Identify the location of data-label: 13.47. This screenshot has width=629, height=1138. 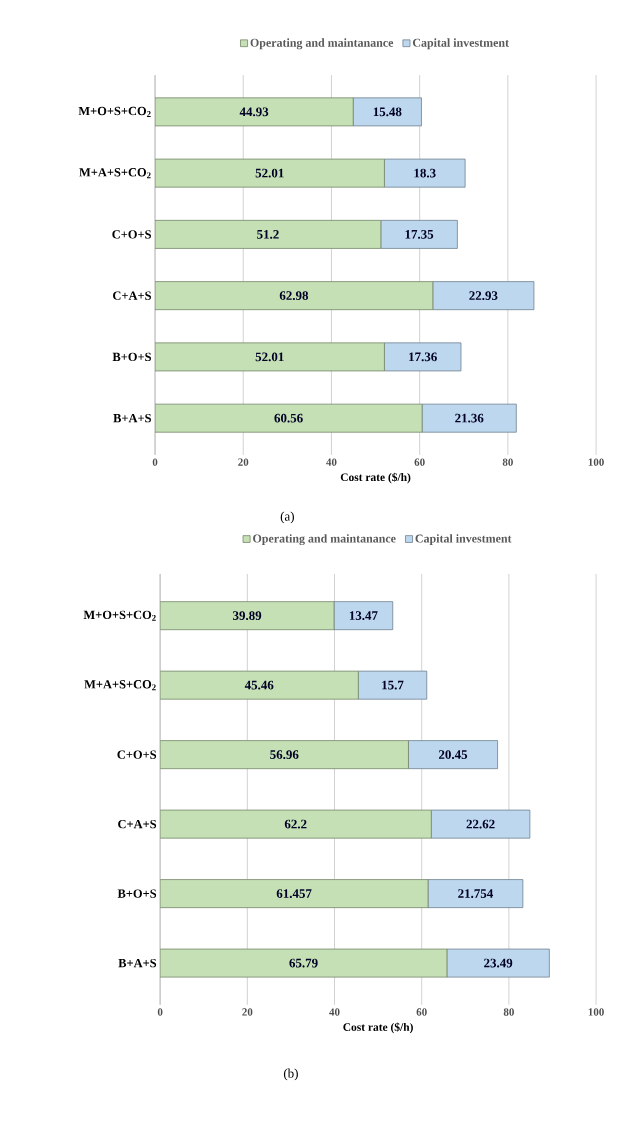
(363, 616).